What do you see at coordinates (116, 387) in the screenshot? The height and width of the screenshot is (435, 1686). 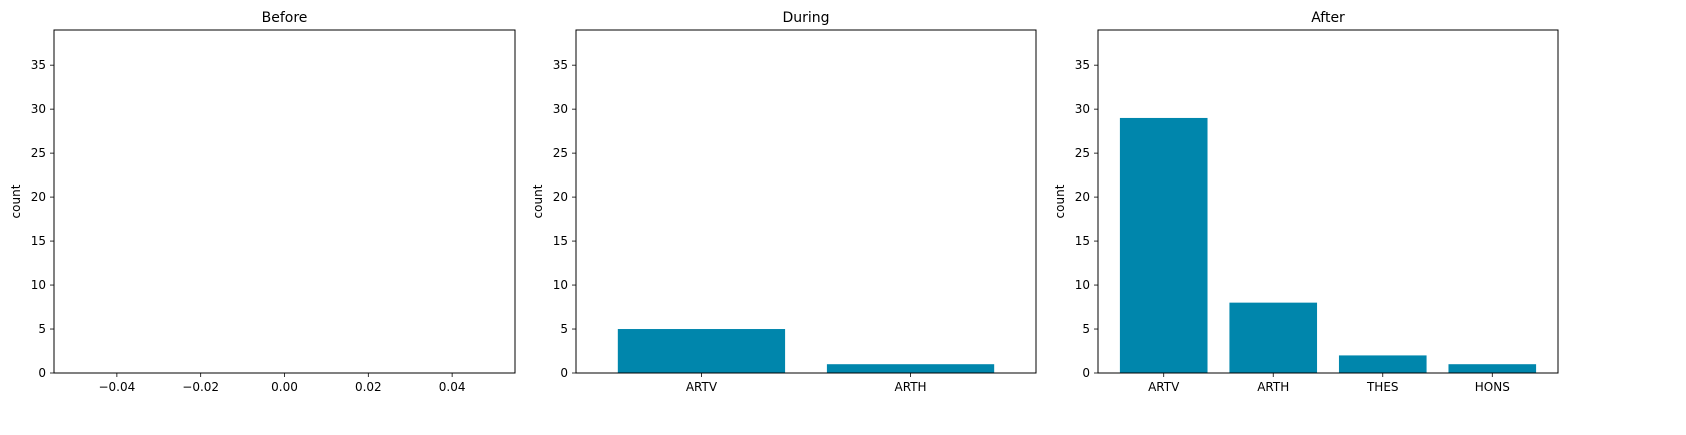 I see `x-tick-label: −0.04` at bounding box center [116, 387].